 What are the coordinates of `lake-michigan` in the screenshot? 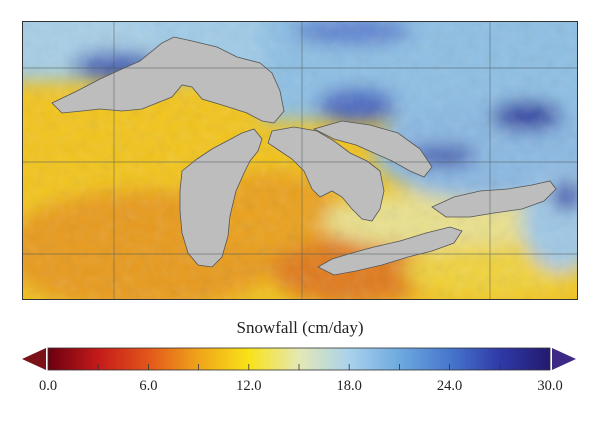 It's located at (221, 198).